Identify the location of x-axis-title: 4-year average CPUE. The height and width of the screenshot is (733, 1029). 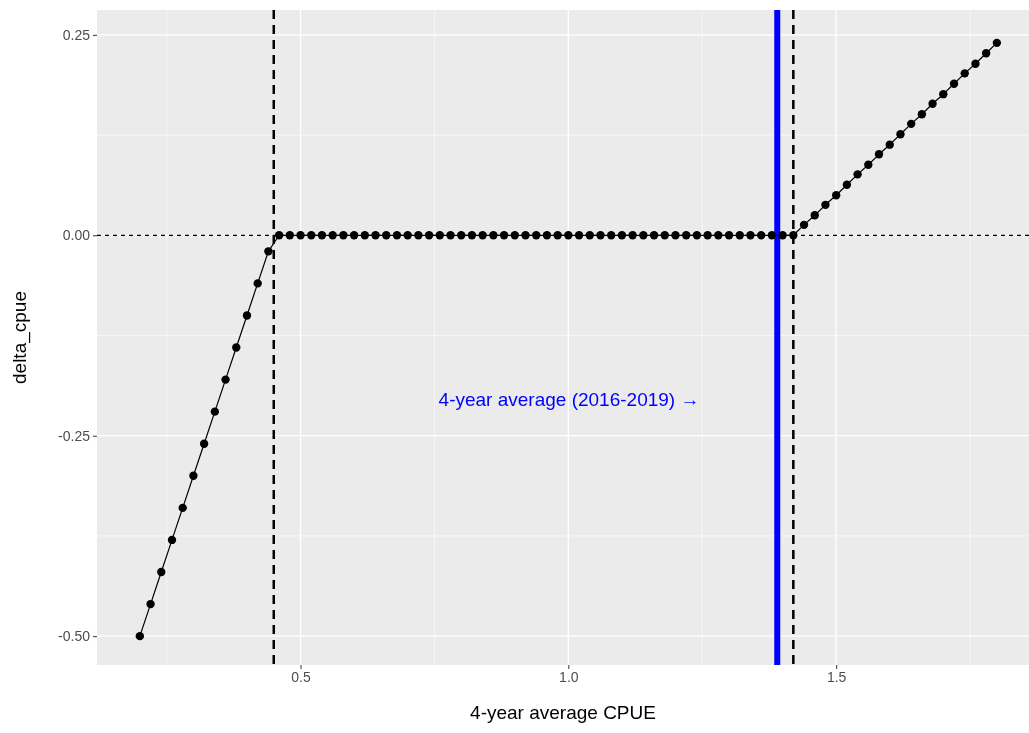
(563, 712).